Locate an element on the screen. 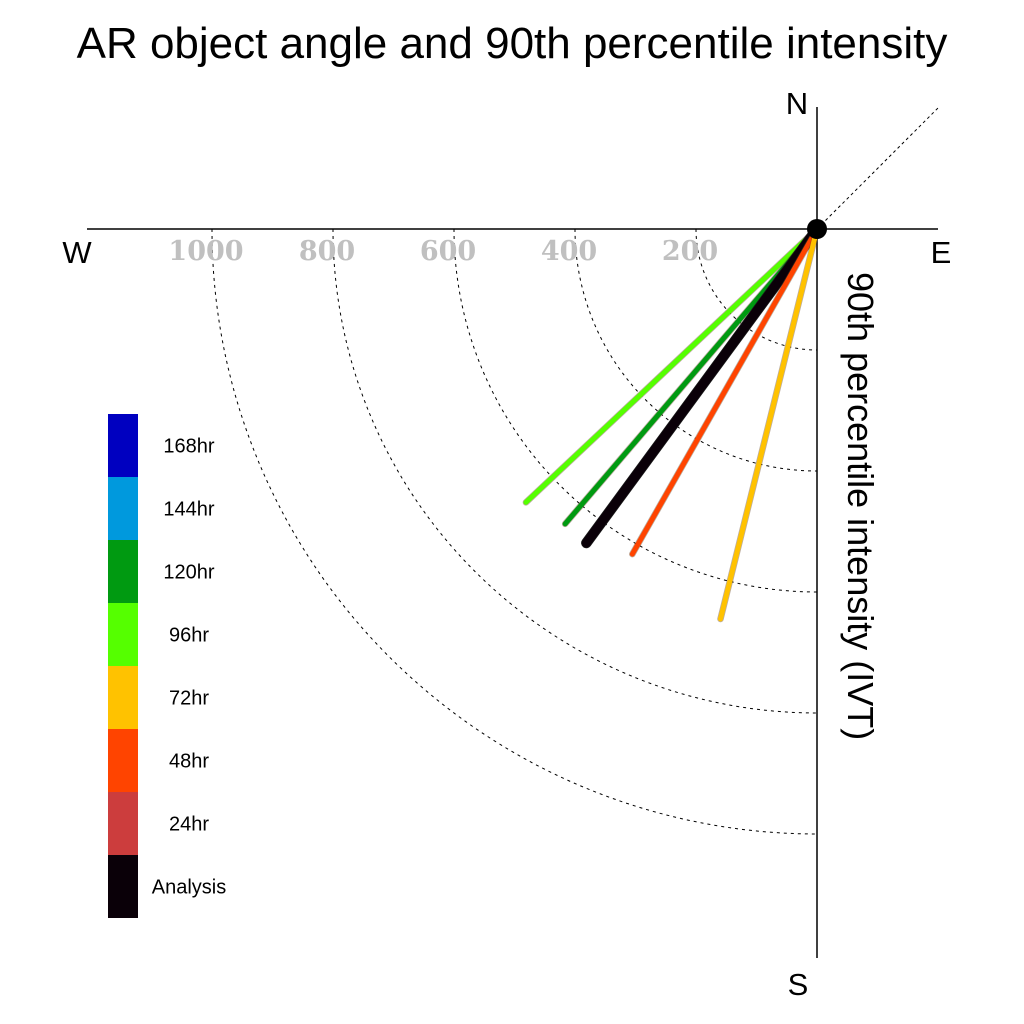 The width and height of the screenshot is (1024, 1024). tick-label-800: 800 is located at coordinates (327, 251).